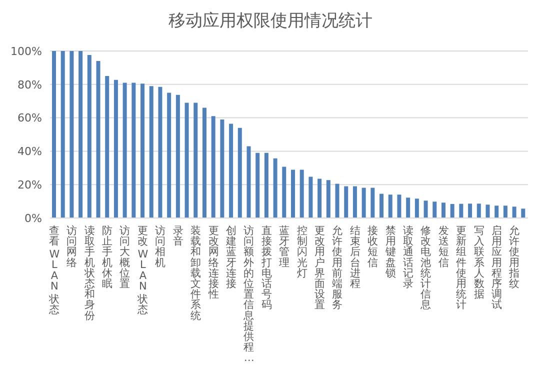 This screenshot has width=541, height=379. What do you see at coordinates (338, 268) in the screenshot?
I see `x-tick-label: 允许使用前端服务` at bounding box center [338, 268].